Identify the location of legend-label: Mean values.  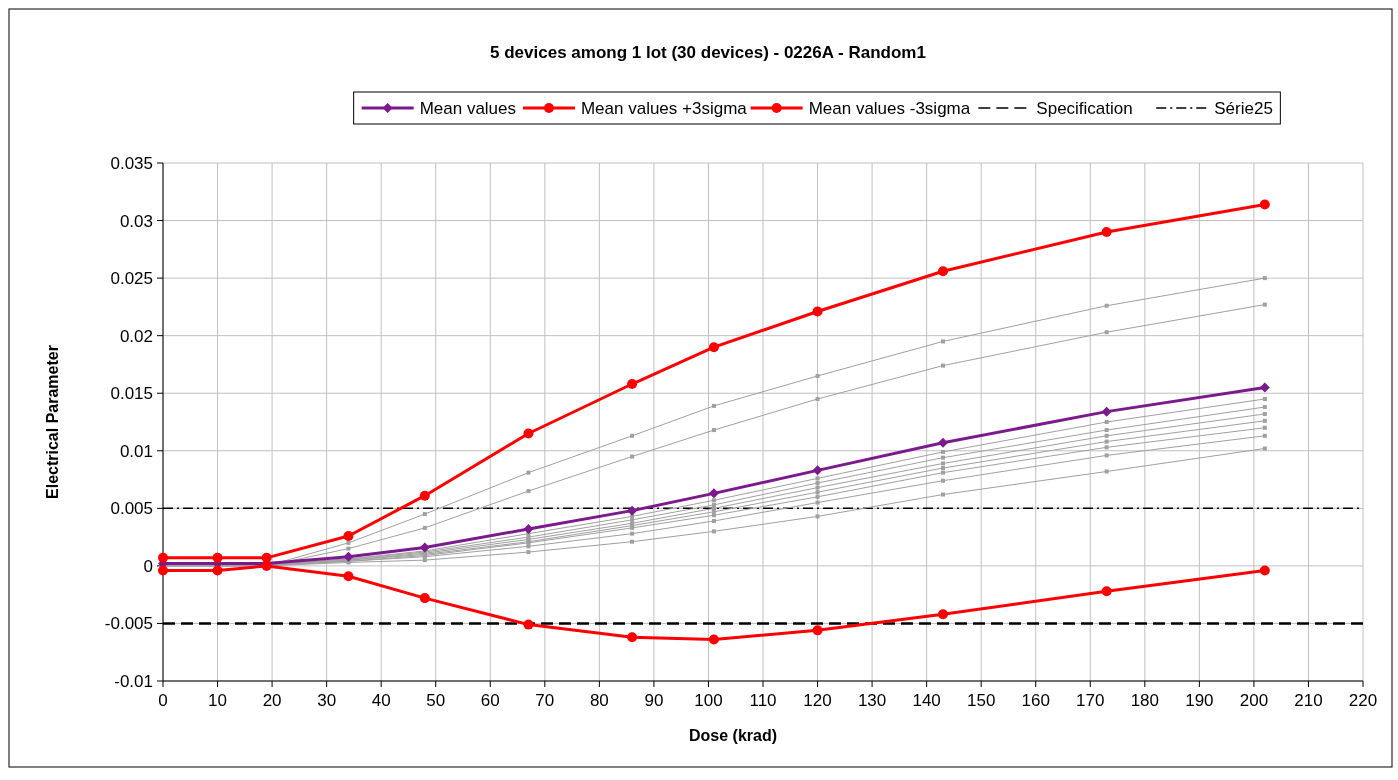
(468, 108).